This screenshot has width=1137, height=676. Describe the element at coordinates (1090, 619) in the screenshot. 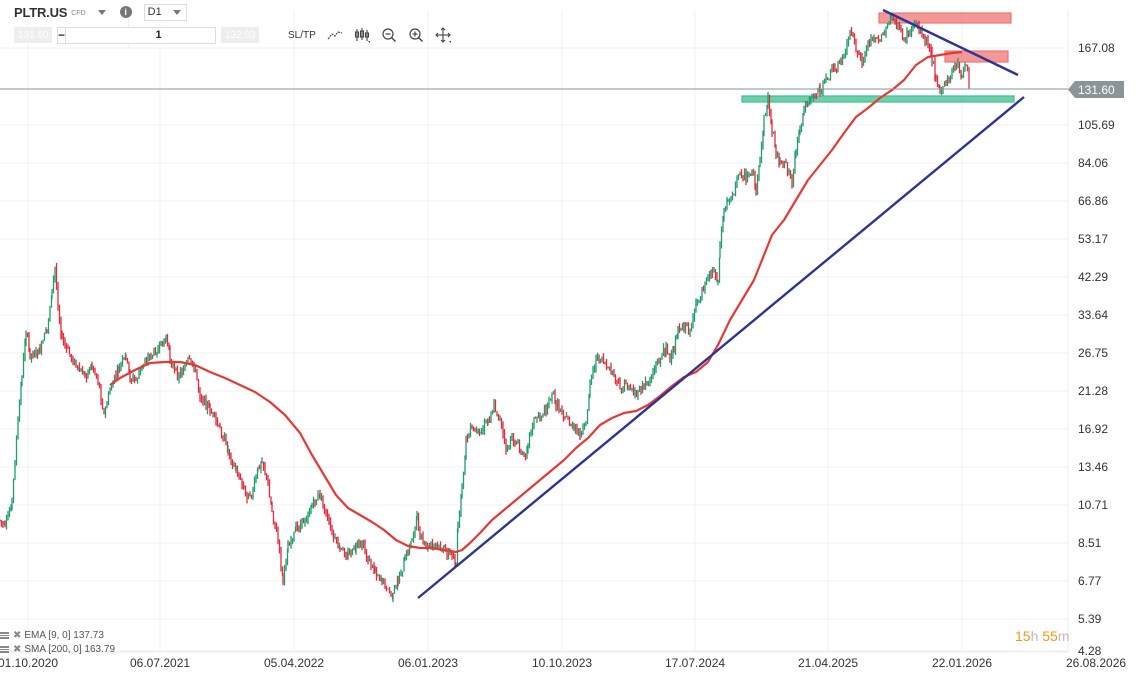

I see `price-tick-label: 5.39` at that location.